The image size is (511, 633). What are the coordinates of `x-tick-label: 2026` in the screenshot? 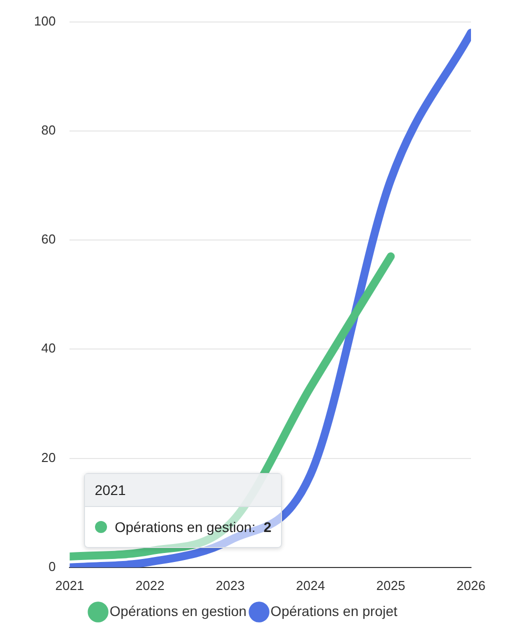 It's located at (471, 585).